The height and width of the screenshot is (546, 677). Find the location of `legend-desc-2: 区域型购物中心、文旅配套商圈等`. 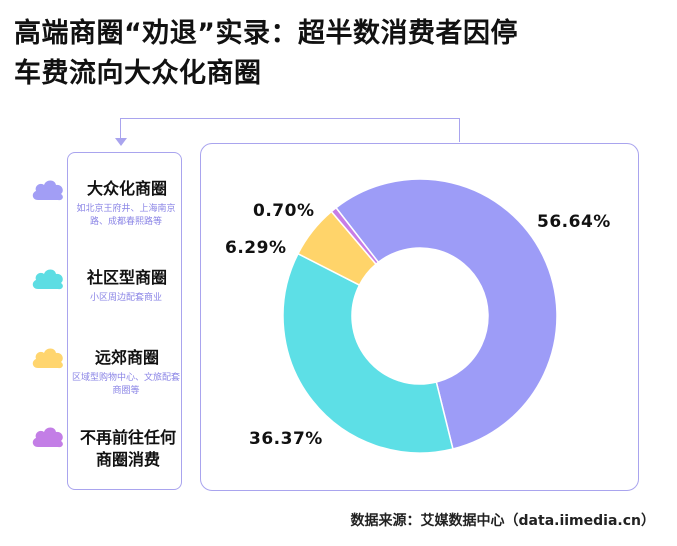

legend-desc-2: 区域型购物中心、文旅配套商圈等 is located at coordinates (125, 384).